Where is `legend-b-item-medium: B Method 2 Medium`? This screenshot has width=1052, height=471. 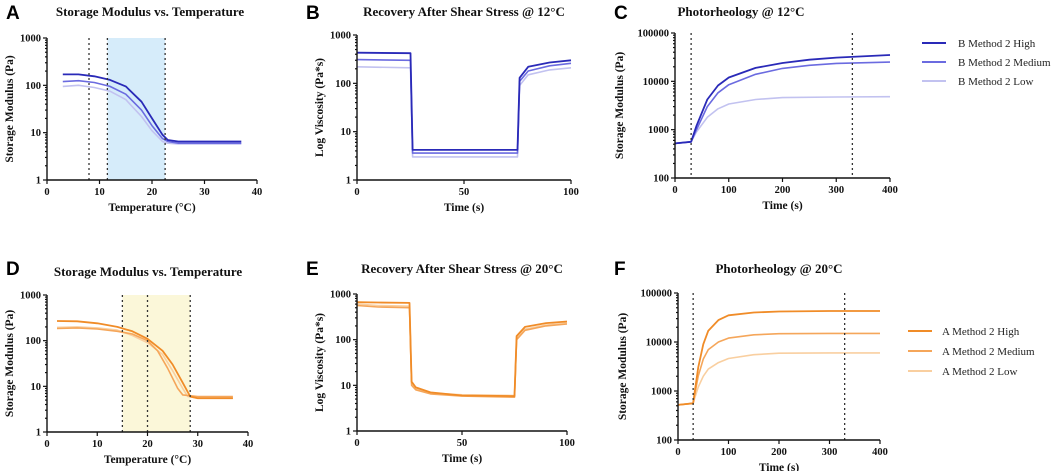
legend-b-item-medium: B Method 2 Medium is located at coordinates (986, 63).